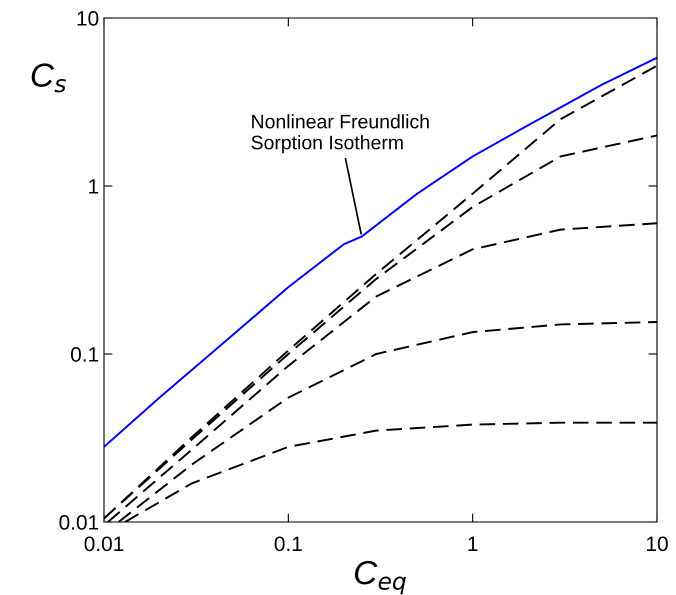  What do you see at coordinates (88, 18) in the screenshot?
I see `y-tick-label: 10` at bounding box center [88, 18].